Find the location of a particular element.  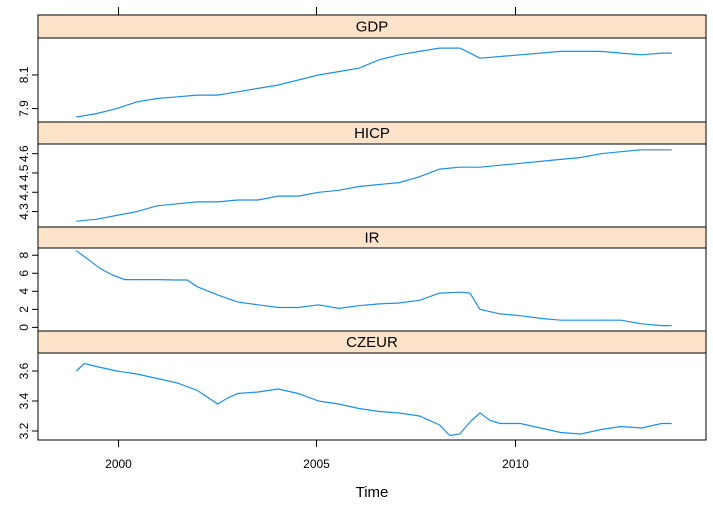

y-tick-label-hicp-2: 4.5 is located at coordinates (24, 172).